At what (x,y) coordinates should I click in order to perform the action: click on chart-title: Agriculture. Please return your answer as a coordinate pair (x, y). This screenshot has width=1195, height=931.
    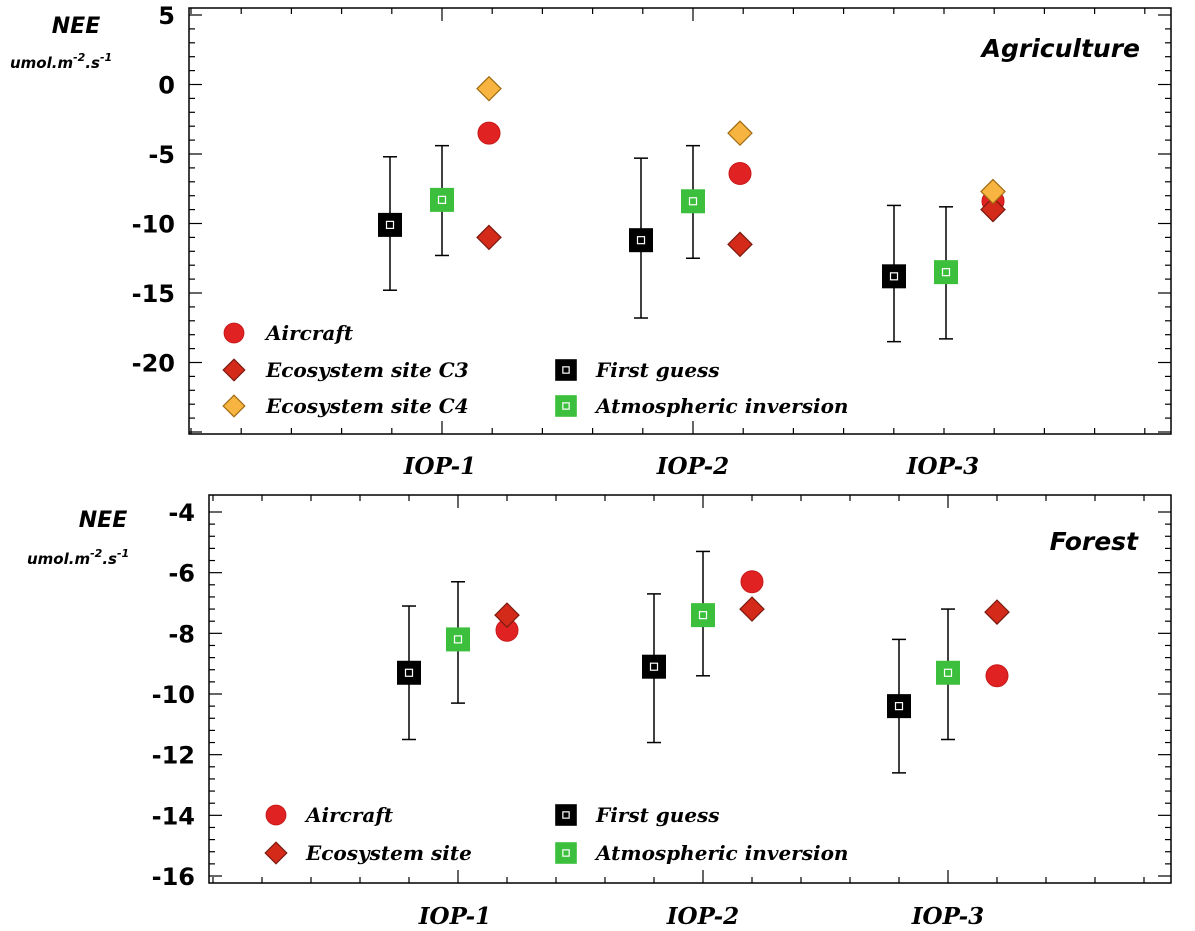
    Looking at the image, I should click on (1060, 48).